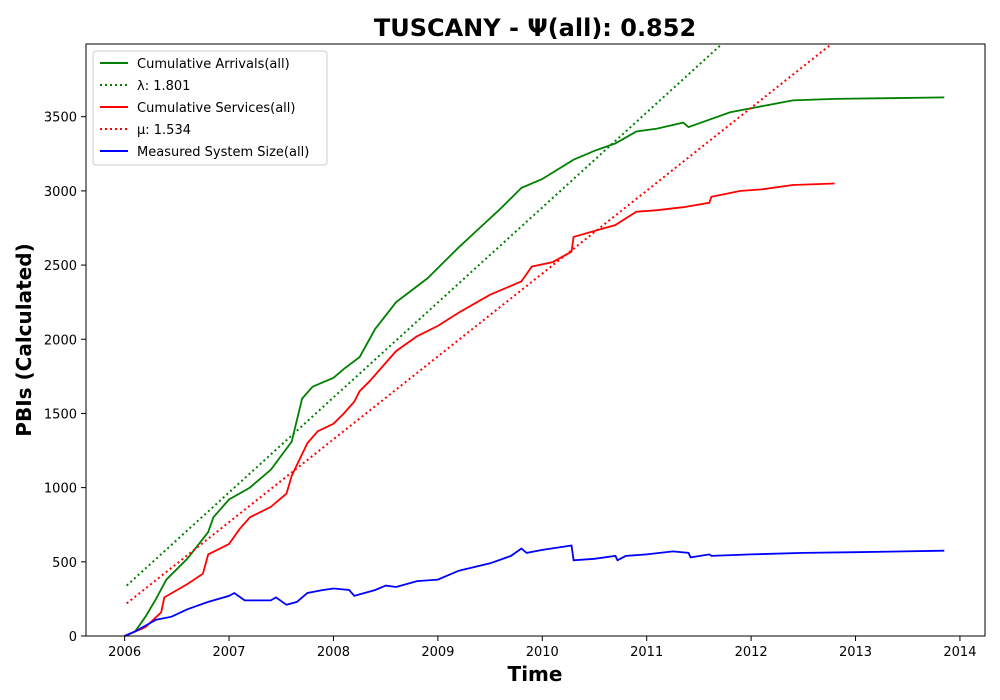 The width and height of the screenshot is (1000, 700). Describe the element at coordinates (60, 118) in the screenshot. I see `y-tick-label: 3500` at that location.